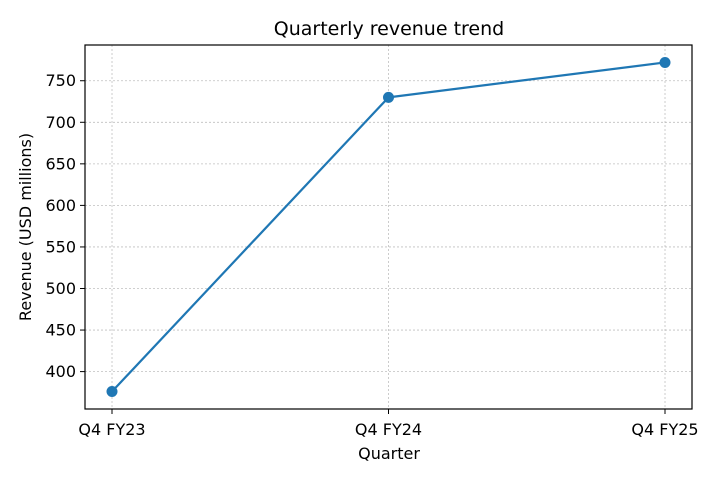 The width and height of the screenshot is (720, 480). What do you see at coordinates (60, 330) in the screenshot?
I see `y-tick-label: 450` at bounding box center [60, 330].